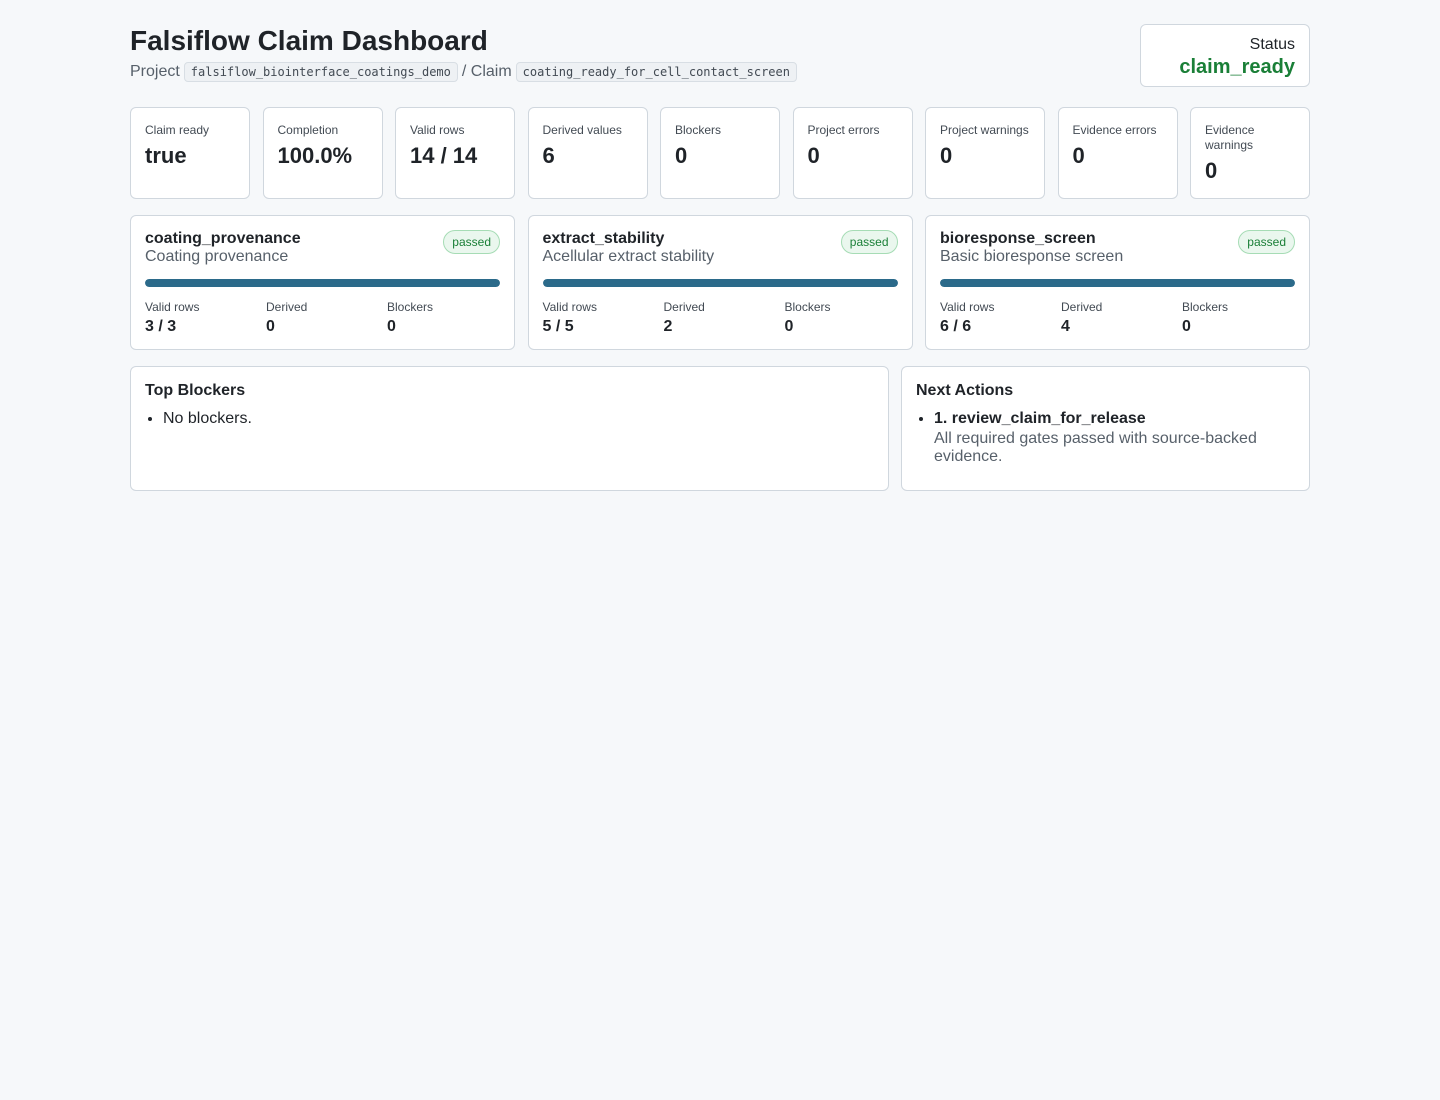  What do you see at coordinates (161, 326) in the screenshot?
I see `stat-value: 3 / 3` at bounding box center [161, 326].